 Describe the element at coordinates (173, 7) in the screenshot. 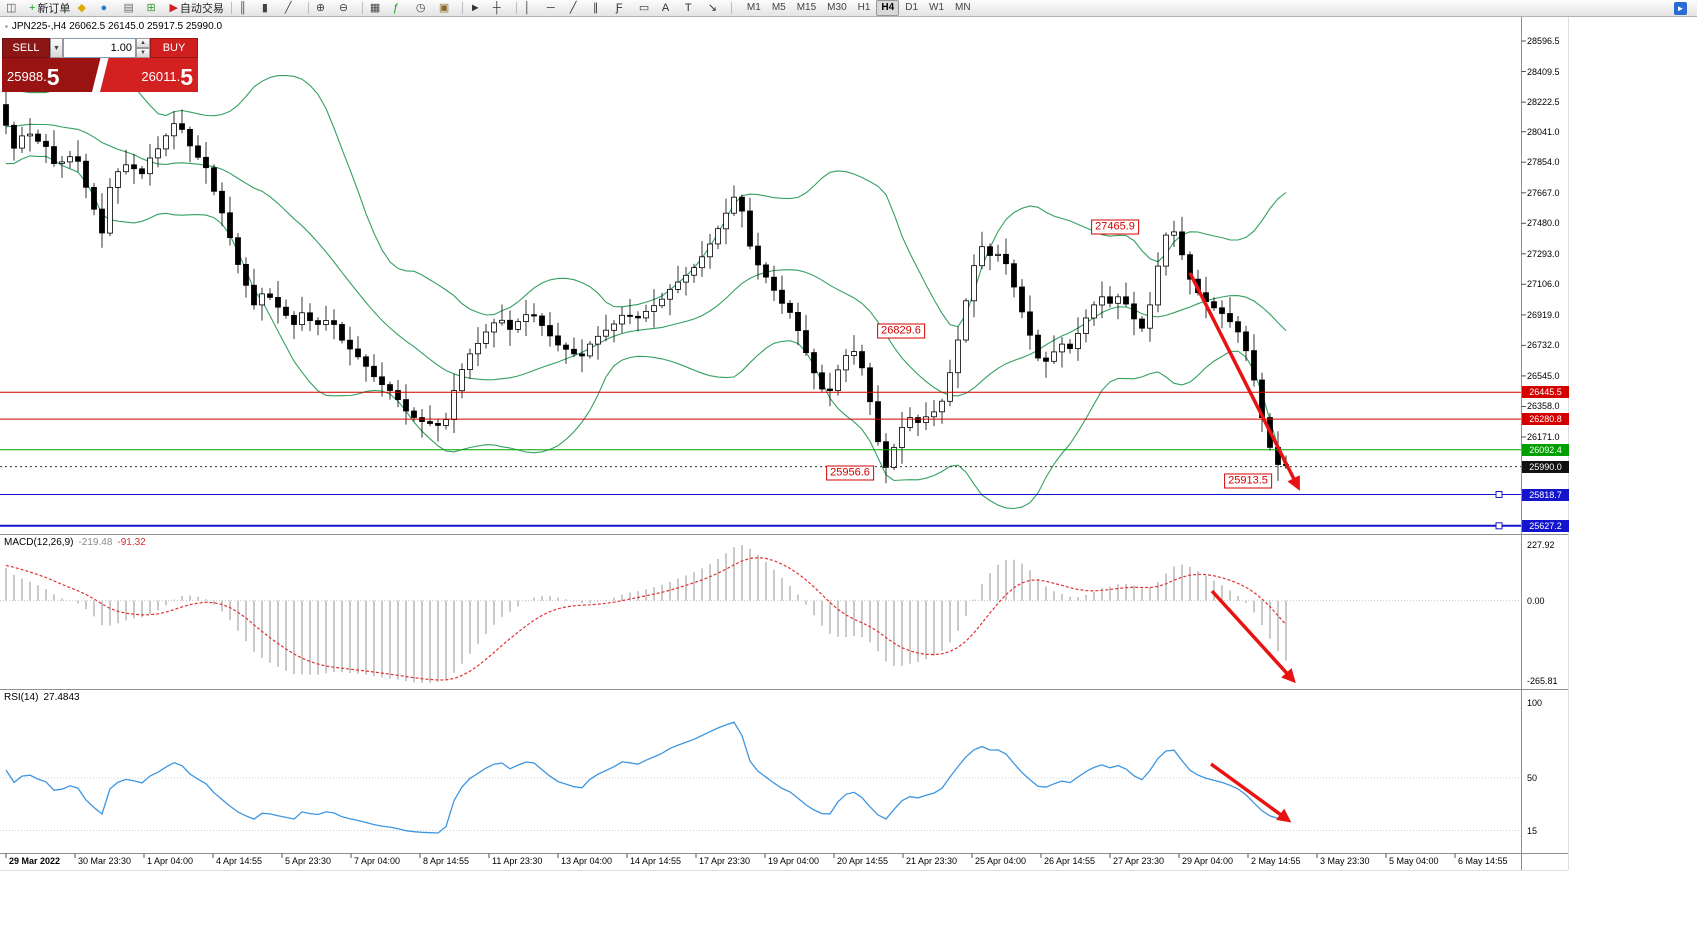

I see `autotrade-icon: ▶` at that location.